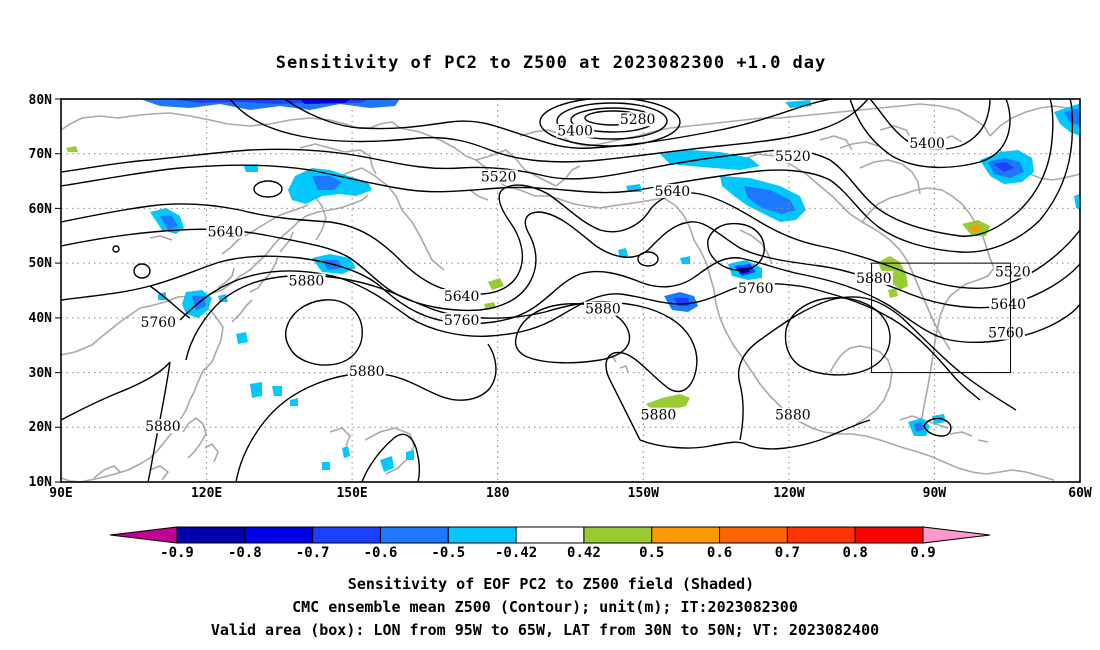  What do you see at coordinates (391, 457) in the screenshot?
I see `contour-5880-s3` at bounding box center [391, 457].